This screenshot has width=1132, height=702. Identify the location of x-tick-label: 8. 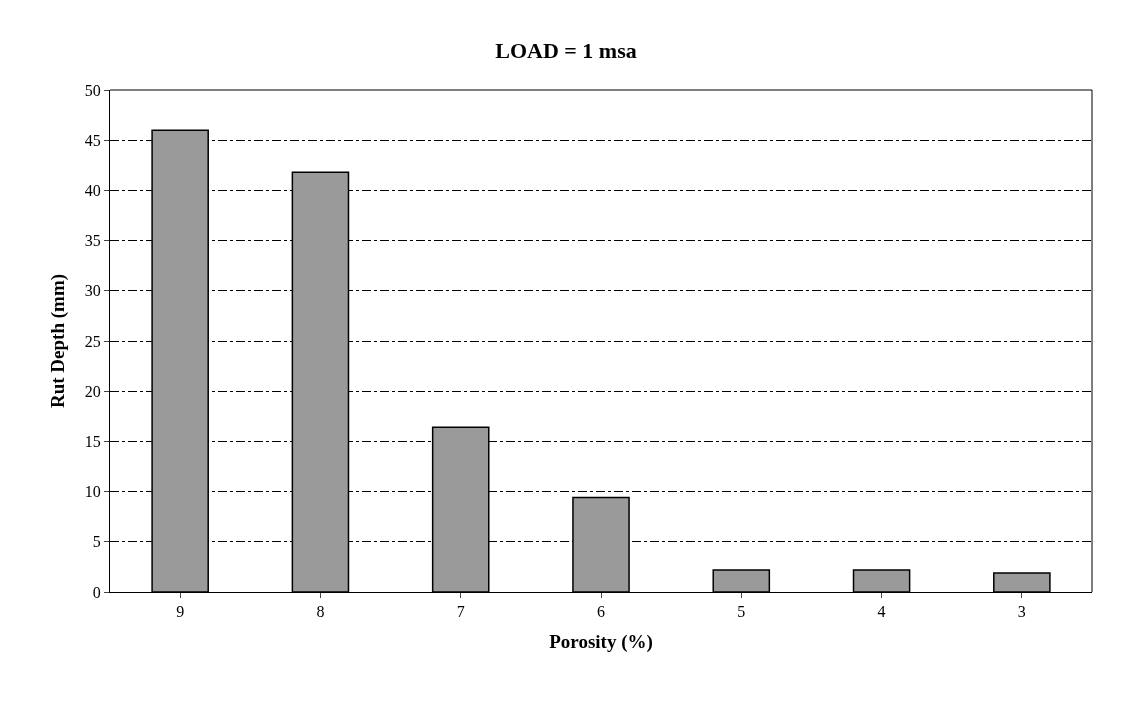
(320, 612).